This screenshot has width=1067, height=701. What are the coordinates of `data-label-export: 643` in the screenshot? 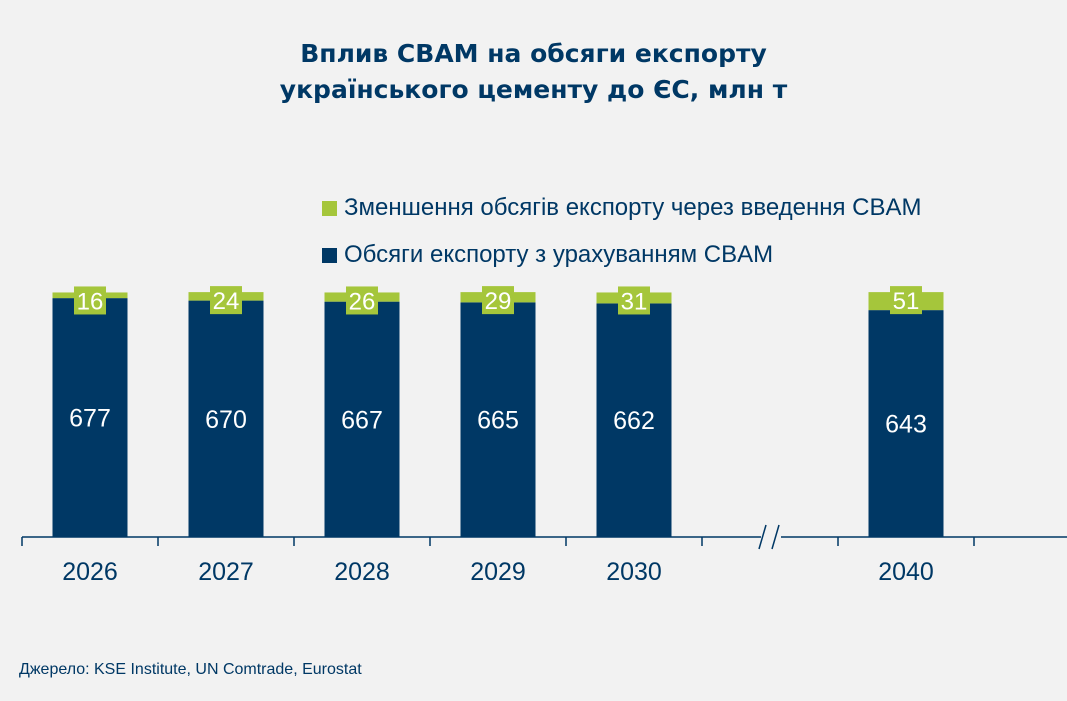 It's located at (906, 425).